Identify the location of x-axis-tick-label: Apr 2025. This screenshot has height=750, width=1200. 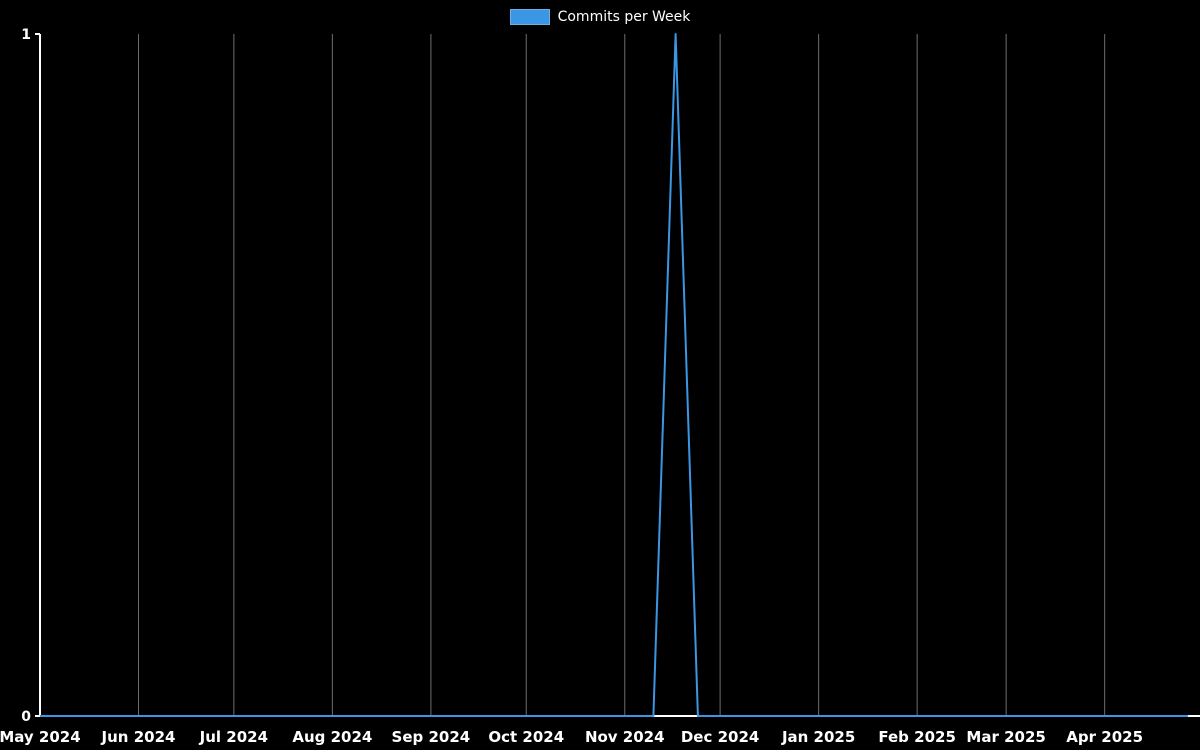
(1104, 737).